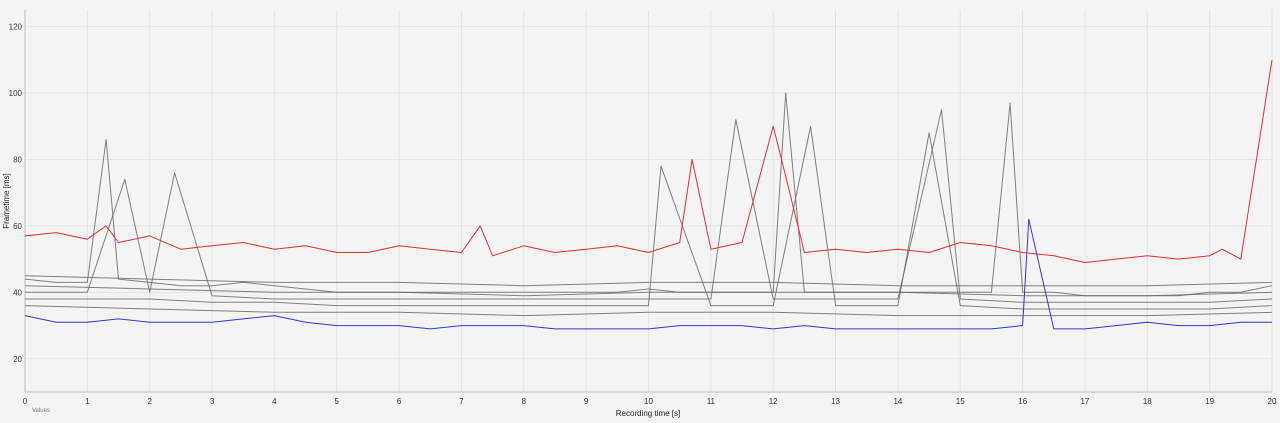  Describe the element at coordinates (337, 401) in the screenshot. I see `x-tick-label: 5` at that location.